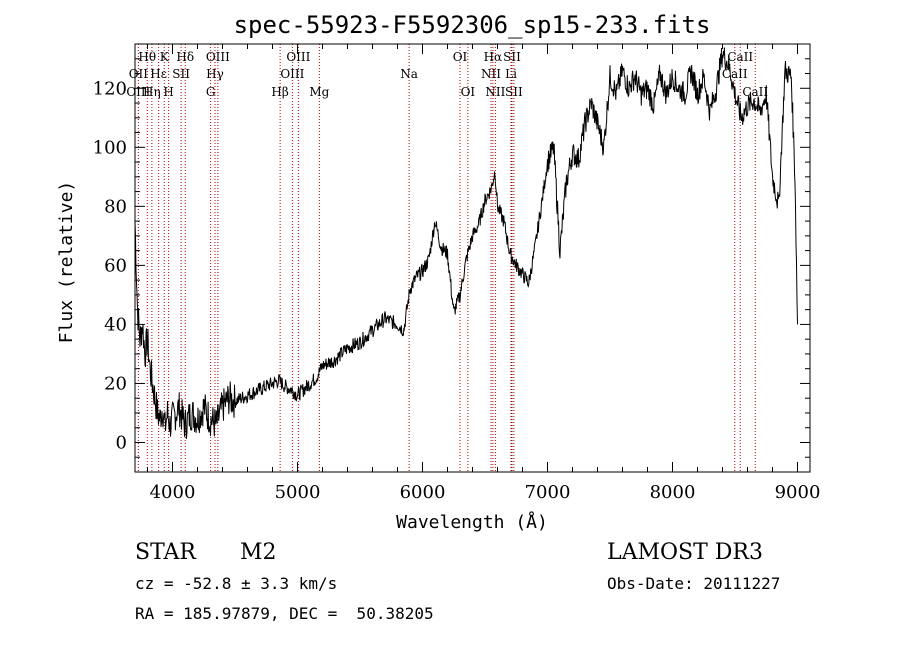 Image resolution: width=900 pixels, height=649 pixels. What do you see at coordinates (115, 324) in the screenshot?
I see `y-tick-label: 40` at bounding box center [115, 324].